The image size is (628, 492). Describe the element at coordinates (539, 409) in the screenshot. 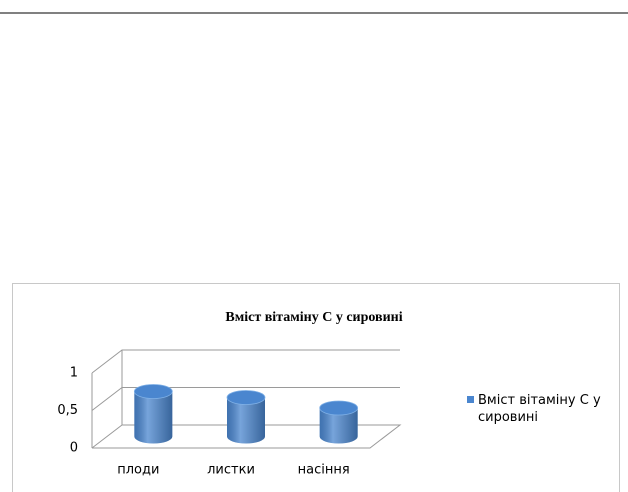

I see `legend-label: Вміст вітаміну С у сировині` at that location.